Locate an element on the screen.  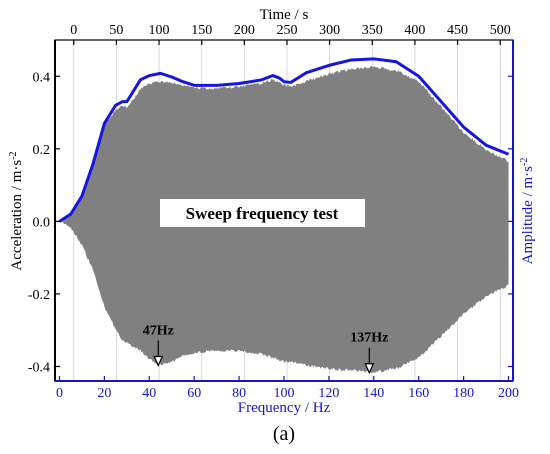
x-bottom-tick-label: 100 is located at coordinates (284, 393).